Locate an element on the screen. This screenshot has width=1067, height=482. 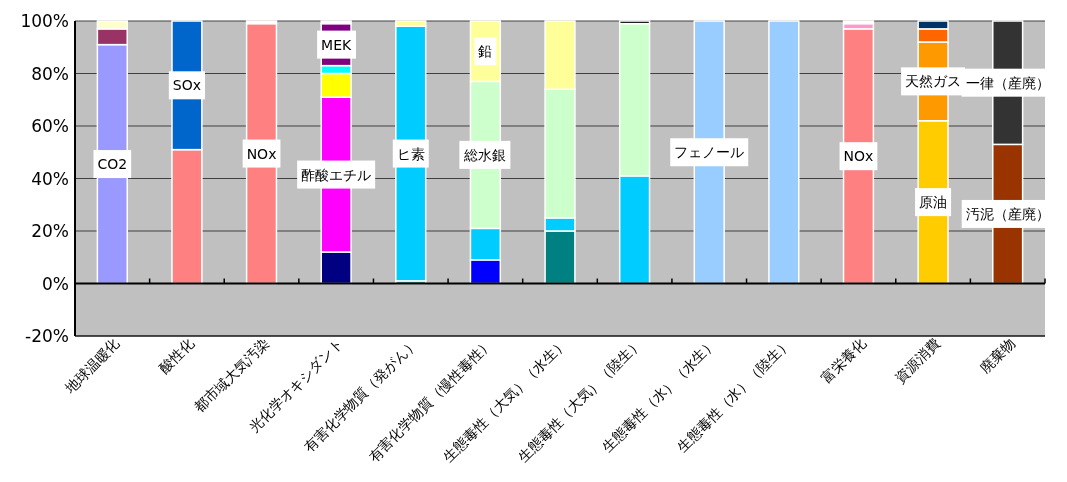
data-label: 汚泥（産廃） is located at coordinates (1007, 213).